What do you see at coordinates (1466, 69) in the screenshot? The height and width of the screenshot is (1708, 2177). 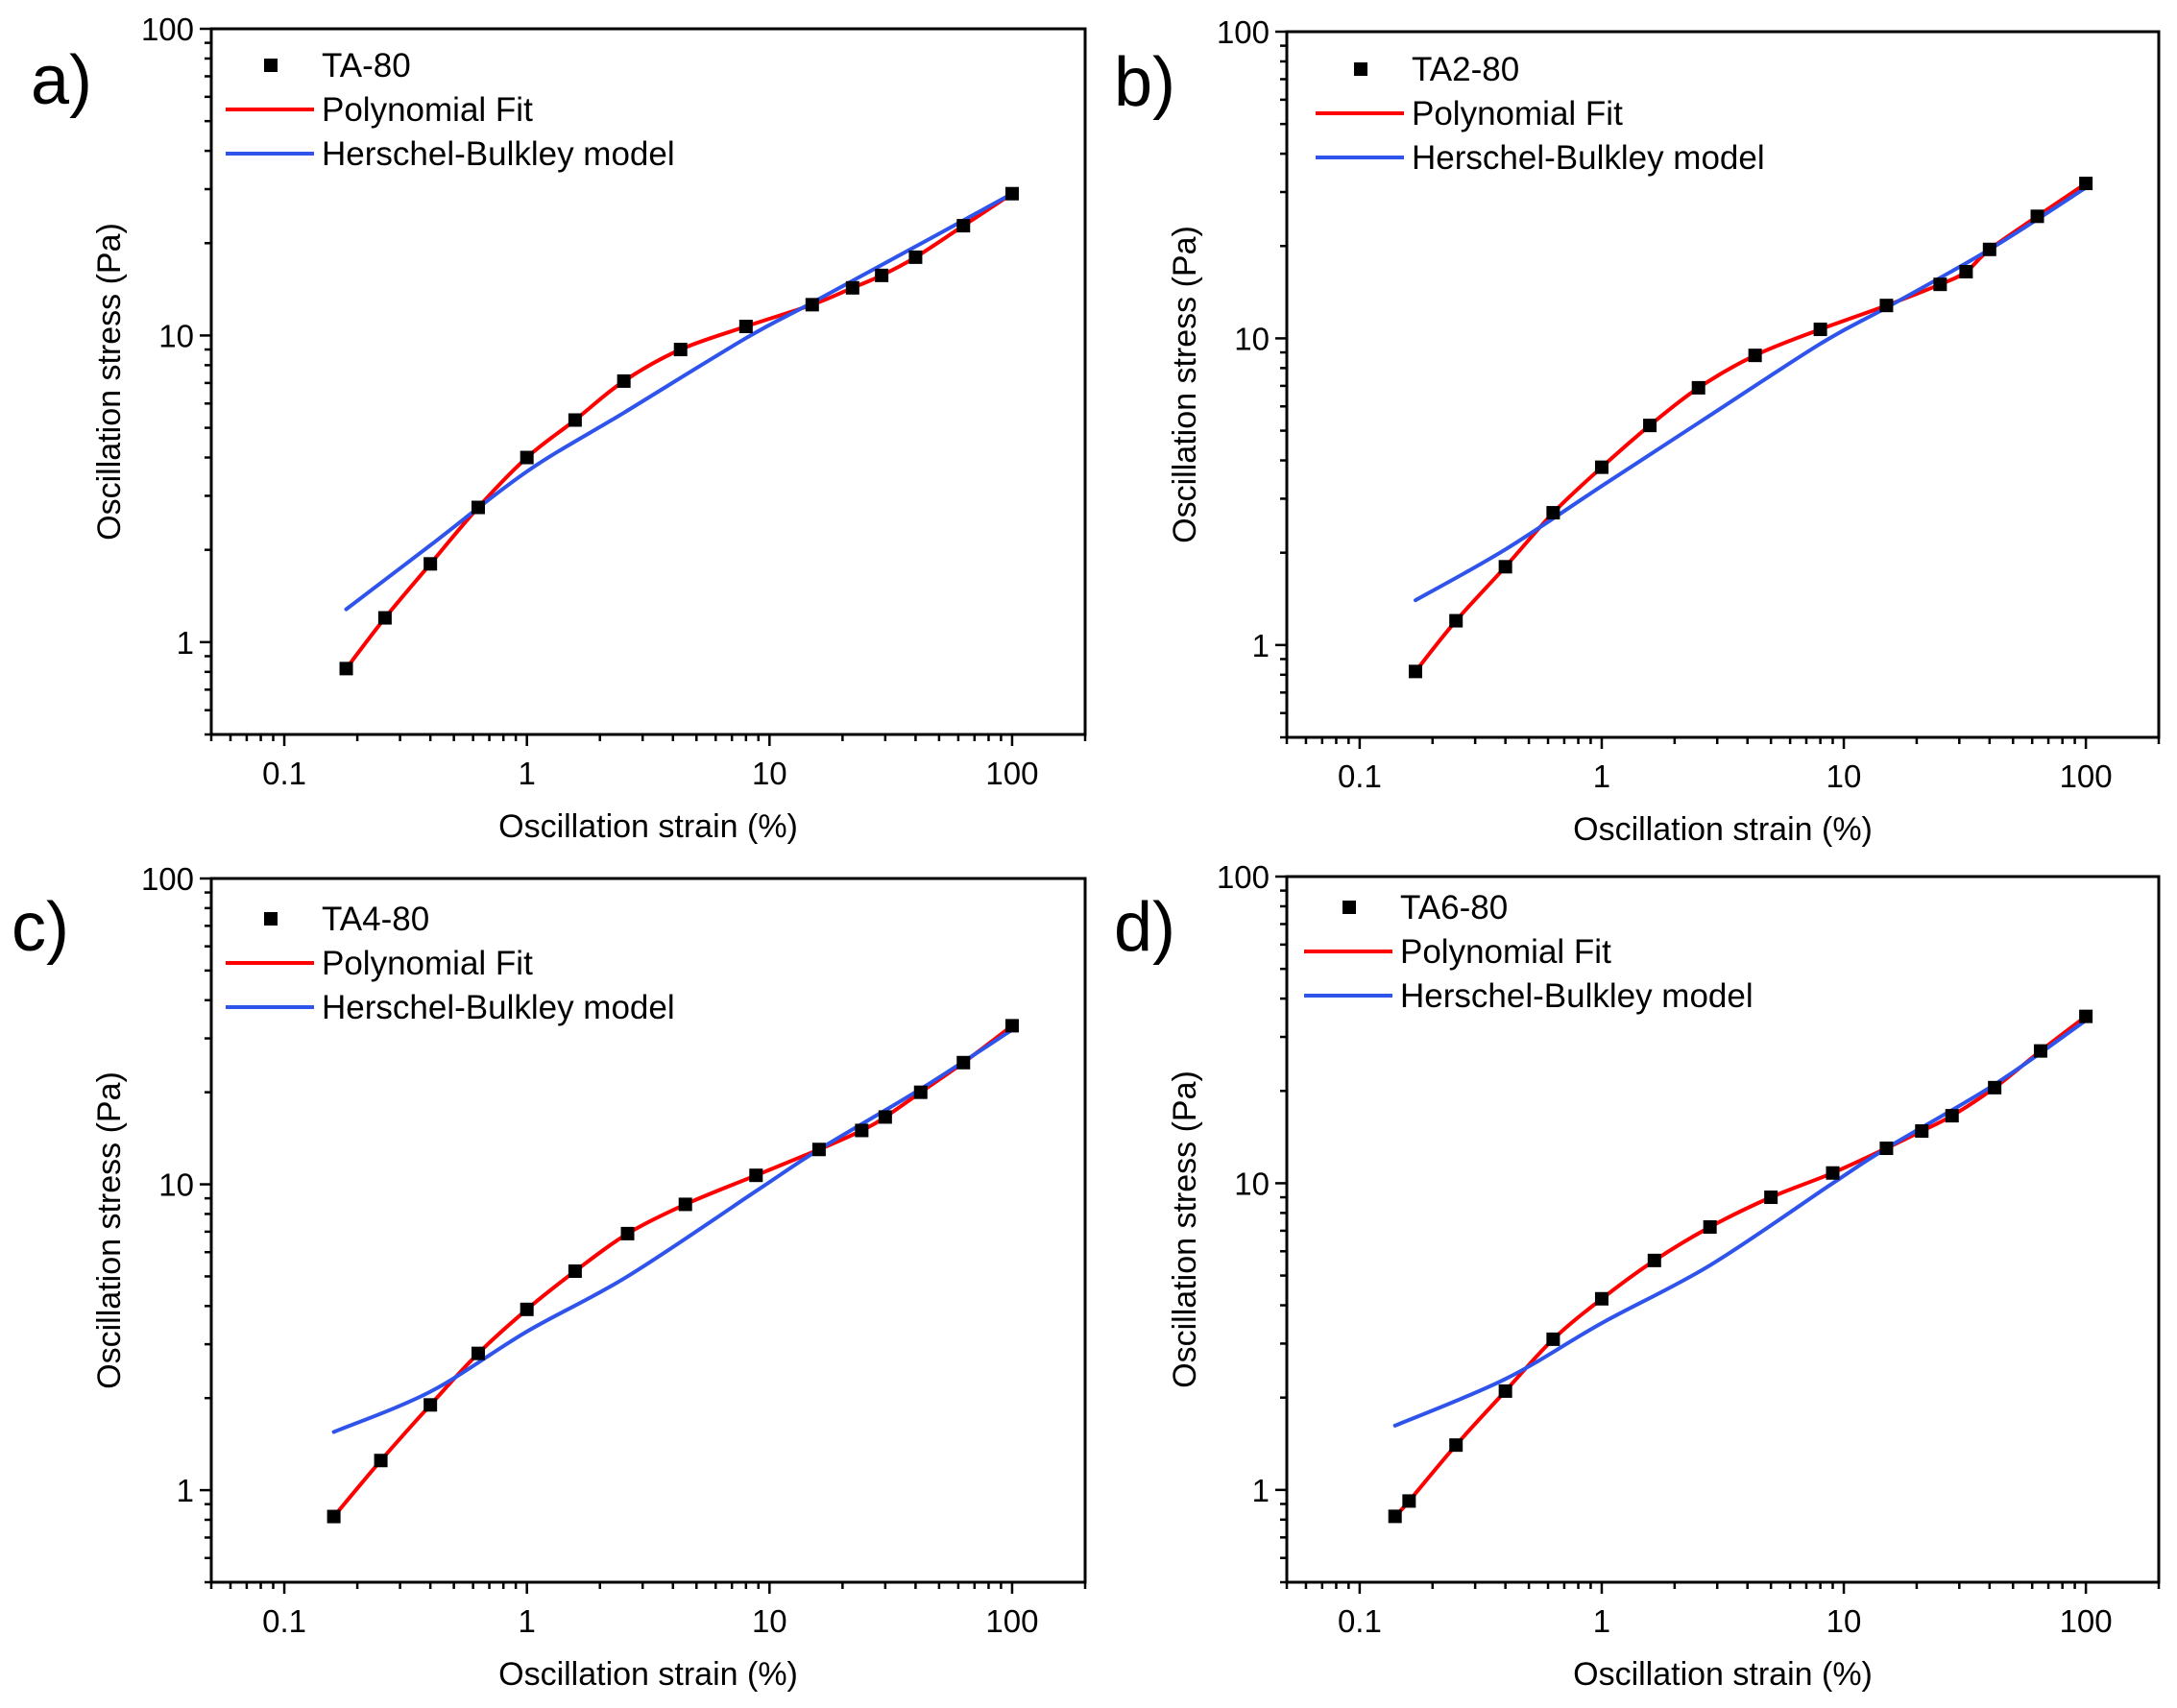 I see `legend-label: TA2-80` at bounding box center [1466, 69].